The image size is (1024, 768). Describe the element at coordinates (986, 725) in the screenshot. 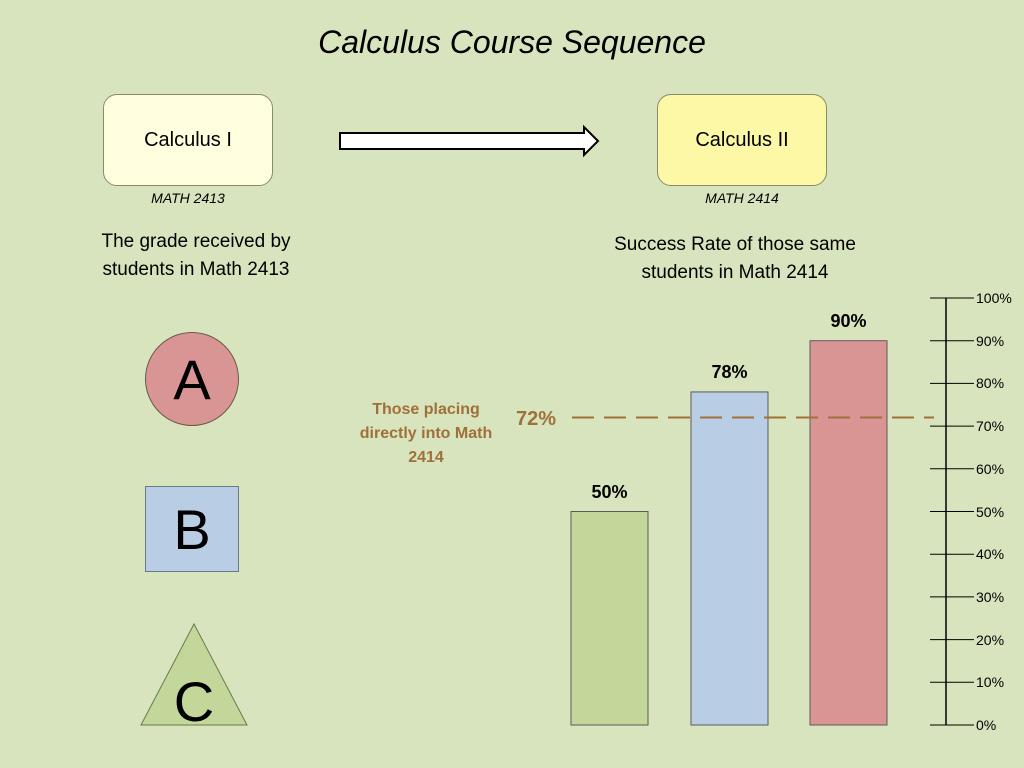

I see `y-tick-label: 0%` at that location.